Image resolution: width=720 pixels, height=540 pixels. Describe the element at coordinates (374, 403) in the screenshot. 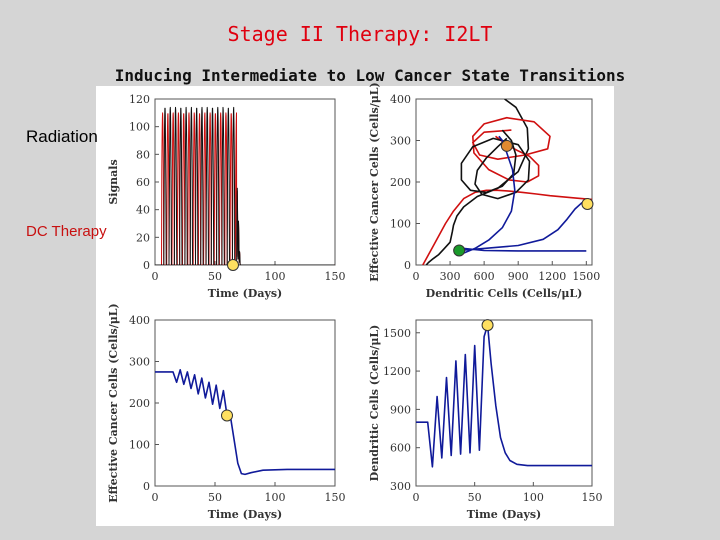

I see `dc_time-ylabel: Dendritic Cells (Cells/μL)` at that location.